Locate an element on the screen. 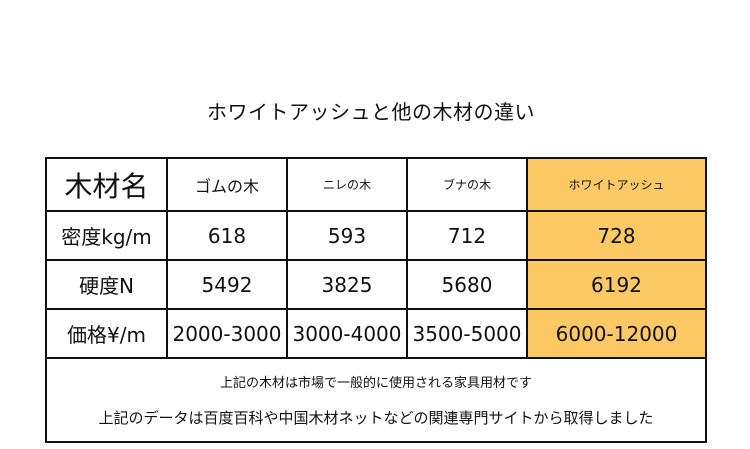 The width and height of the screenshot is (750, 449). table-cell: 3000-4000 is located at coordinates (347, 333).